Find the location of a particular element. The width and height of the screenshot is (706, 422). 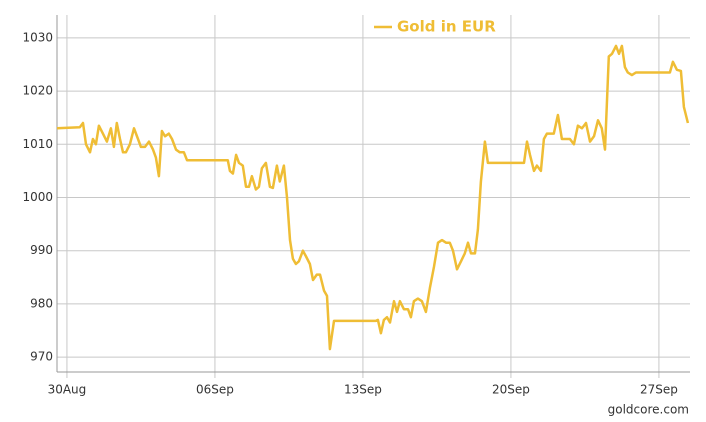

y-tick-label: 1010 is located at coordinates (37, 144).